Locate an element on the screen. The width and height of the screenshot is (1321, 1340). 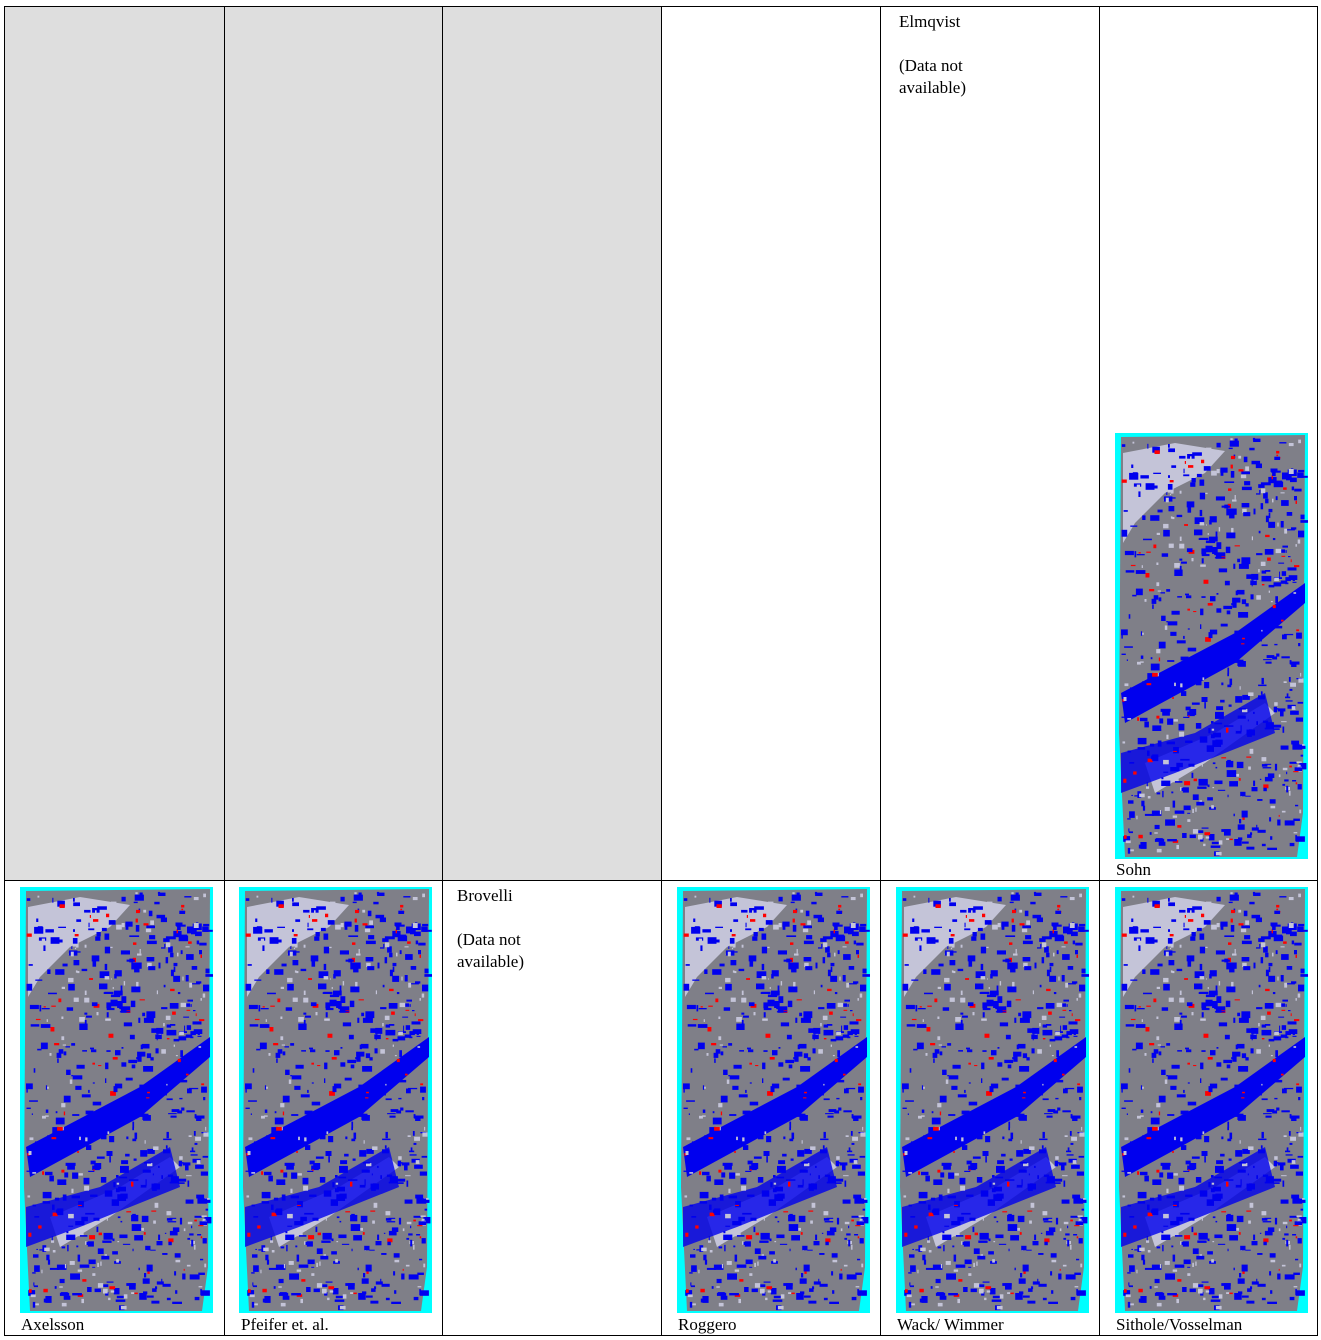
cell: Pfeifer et. al. is located at coordinates (333, 1108).